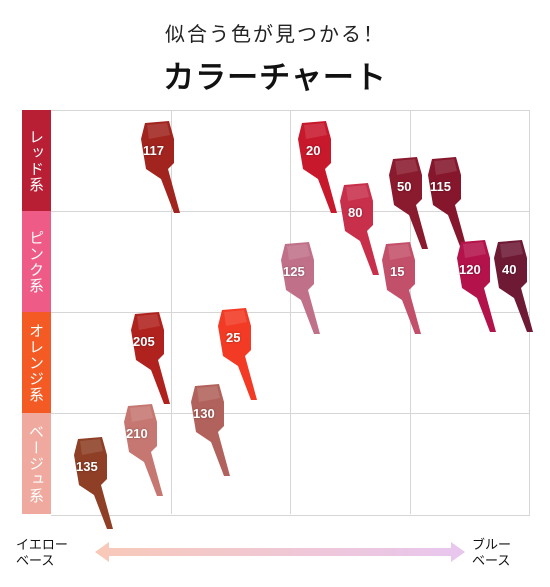  I want to click on band-orange: オレンジ系, so click(36, 362).